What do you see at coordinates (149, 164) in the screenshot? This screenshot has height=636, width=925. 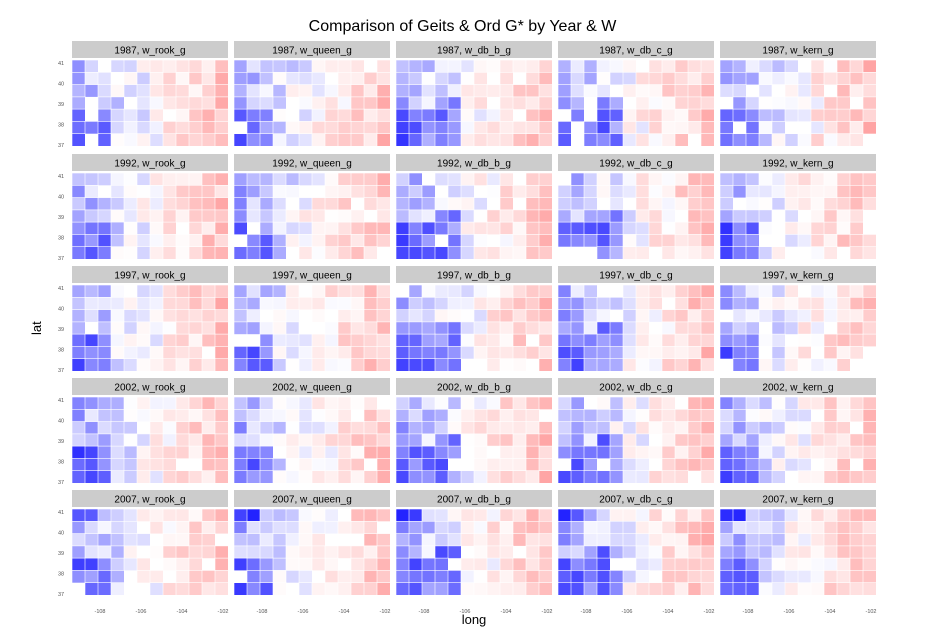 I see `facet-strip-label: 1992, w_rook_g` at bounding box center [149, 164].